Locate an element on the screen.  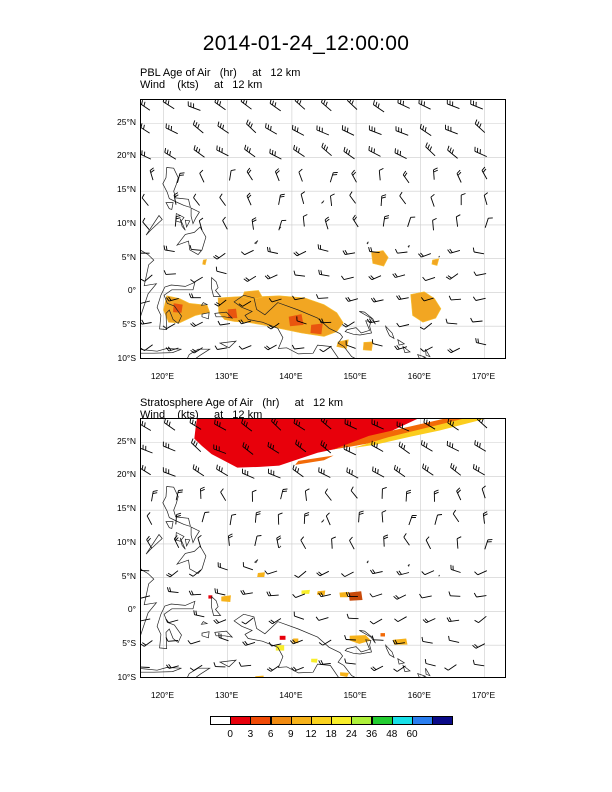
legend-color-box is located at coordinates (281, 720).